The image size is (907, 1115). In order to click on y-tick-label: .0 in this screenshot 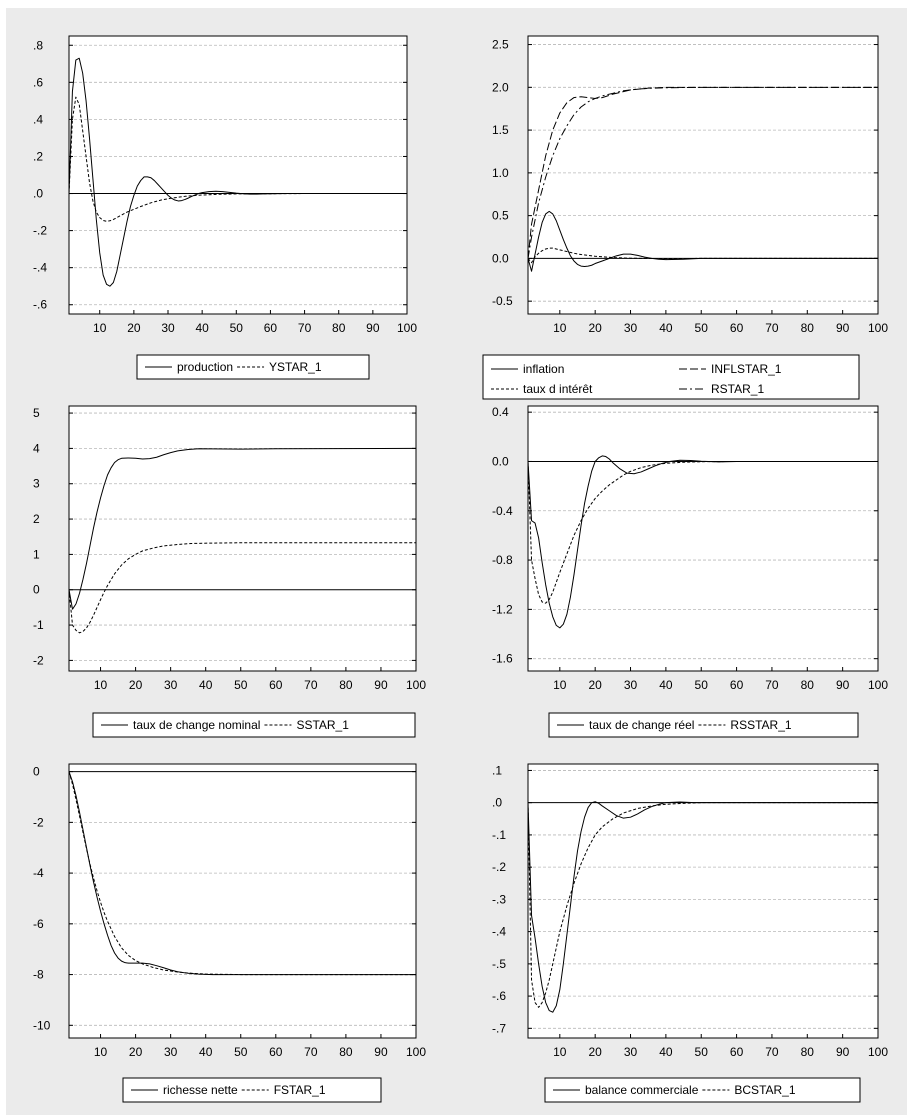, I will do `click(38, 194)`.